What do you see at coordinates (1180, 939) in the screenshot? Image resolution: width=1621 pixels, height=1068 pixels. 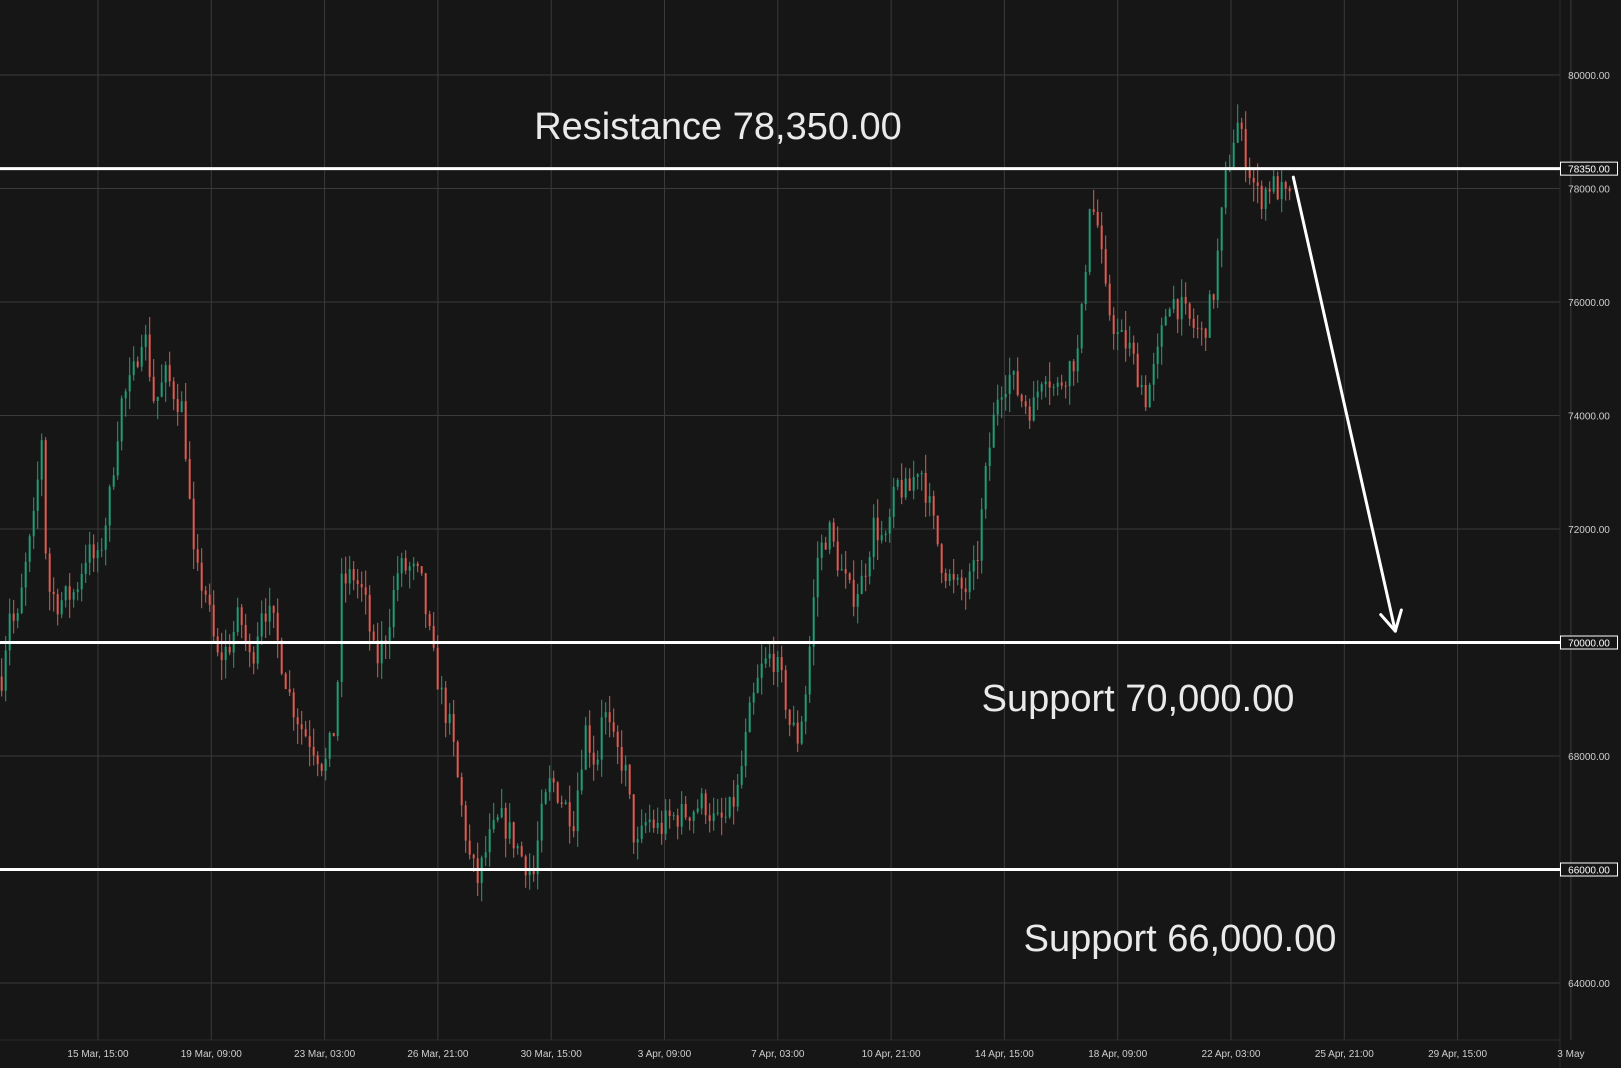 I see `support-66000-annotation: Support 66,000.00` at bounding box center [1180, 939].